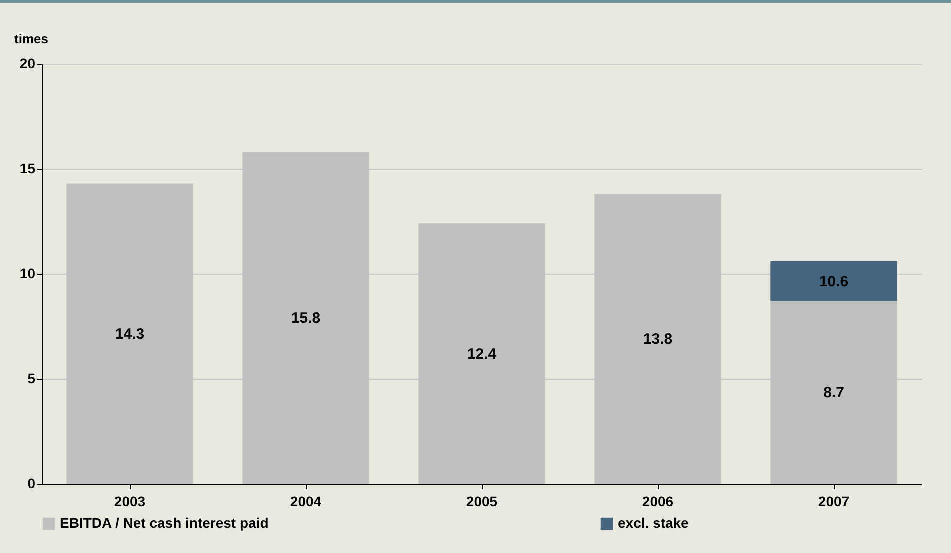 The image size is (951, 553). Describe the element at coordinates (31, 39) in the screenshot. I see `y-axis-title: times` at that location.